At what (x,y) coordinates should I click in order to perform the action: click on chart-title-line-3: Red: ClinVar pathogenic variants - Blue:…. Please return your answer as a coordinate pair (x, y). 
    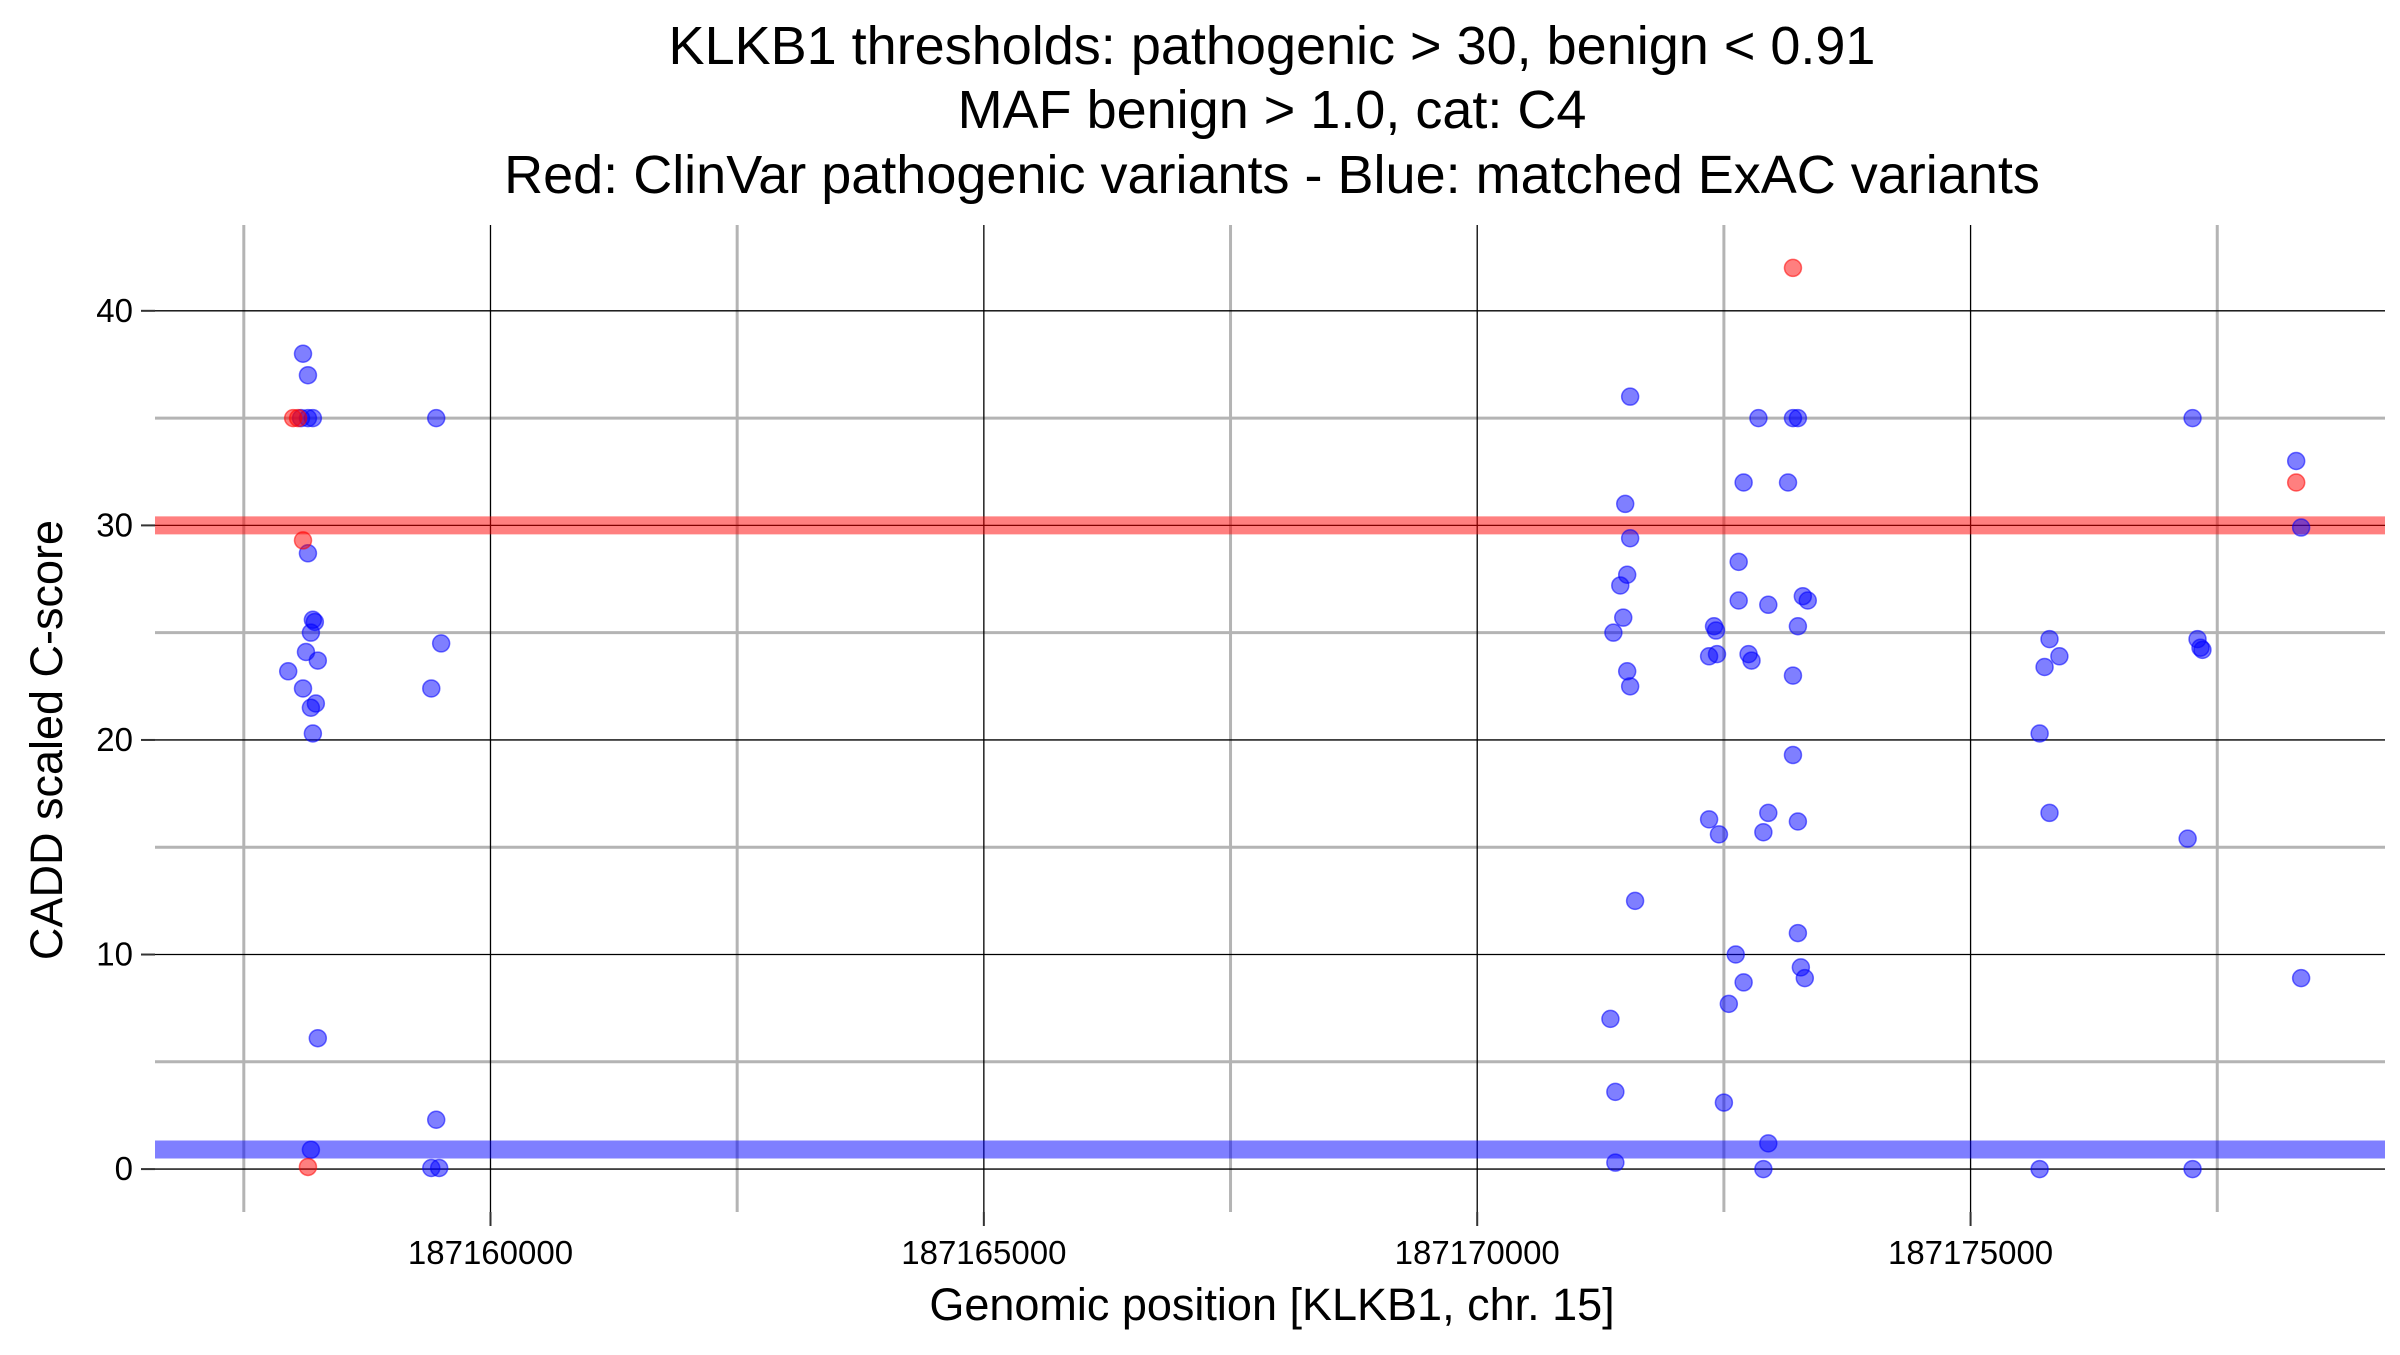
    Looking at the image, I should click on (1272, 175).